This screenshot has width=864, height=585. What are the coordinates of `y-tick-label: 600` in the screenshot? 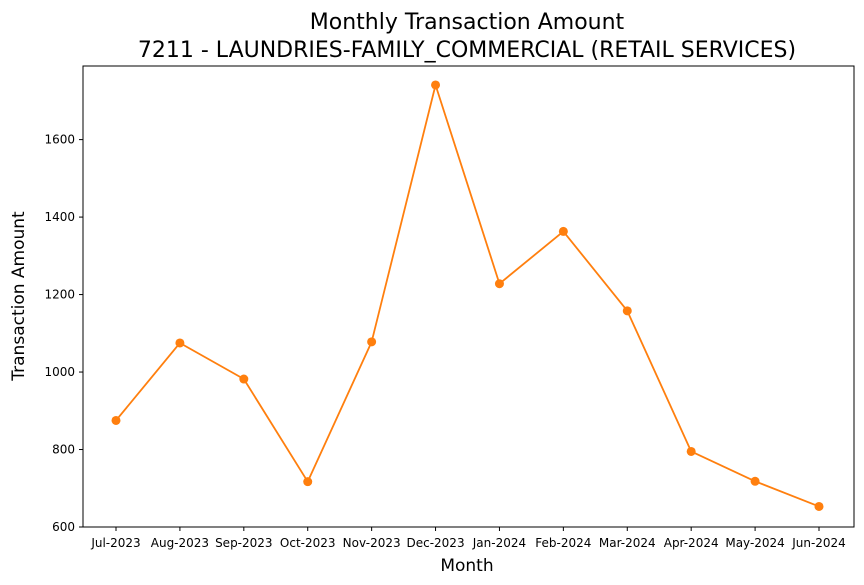 It's located at (63, 527).